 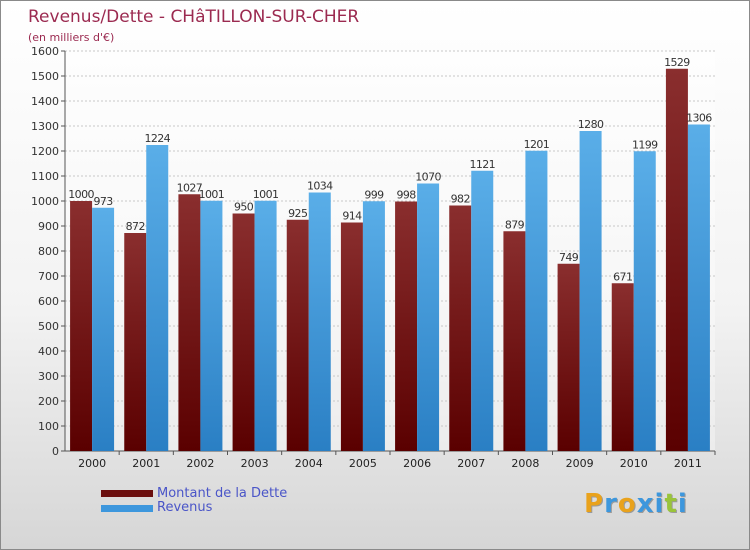 What do you see at coordinates (352, 216) in the screenshot?
I see `debt-value-label: 914` at bounding box center [352, 216].